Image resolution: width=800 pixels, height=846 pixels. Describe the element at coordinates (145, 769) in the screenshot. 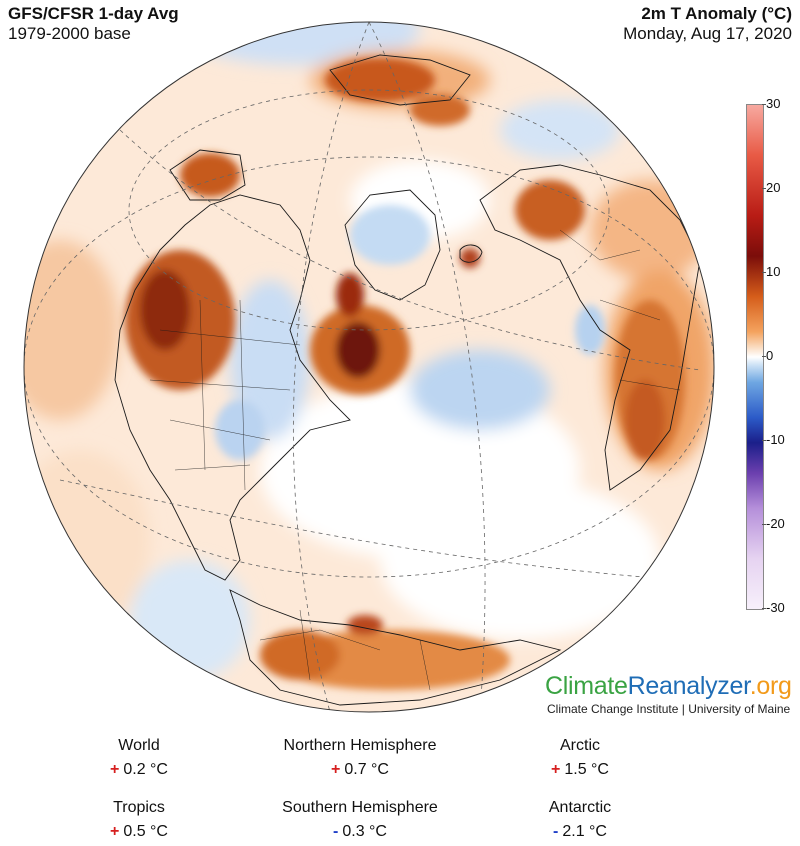

I see `stat-value: 0.2 °C` at that location.